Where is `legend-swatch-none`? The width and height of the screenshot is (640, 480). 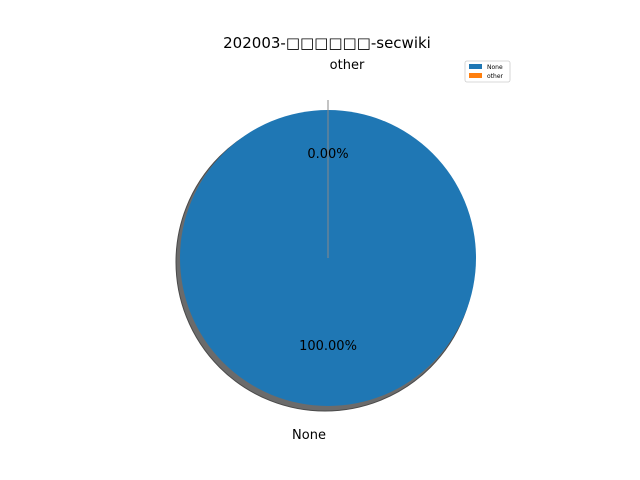
legend-swatch-none is located at coordinates (475, 66).